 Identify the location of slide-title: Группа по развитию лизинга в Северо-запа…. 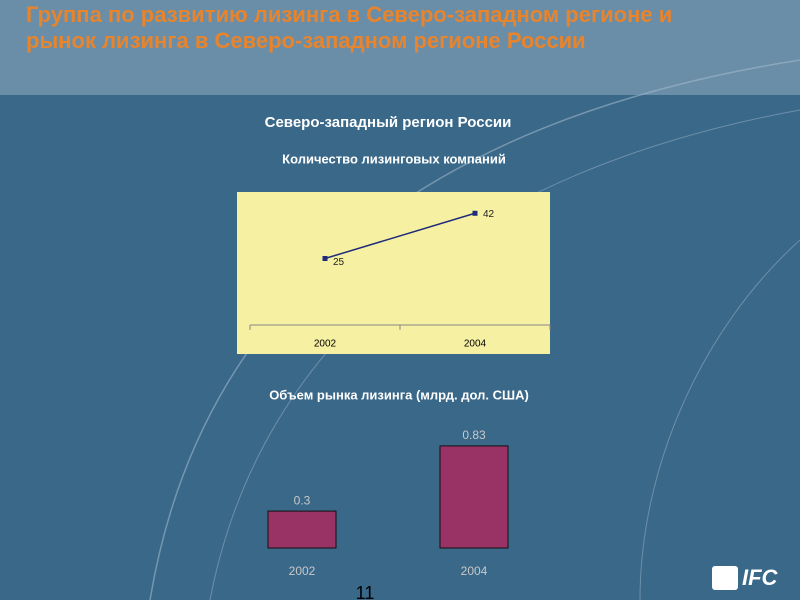
(349, 27).